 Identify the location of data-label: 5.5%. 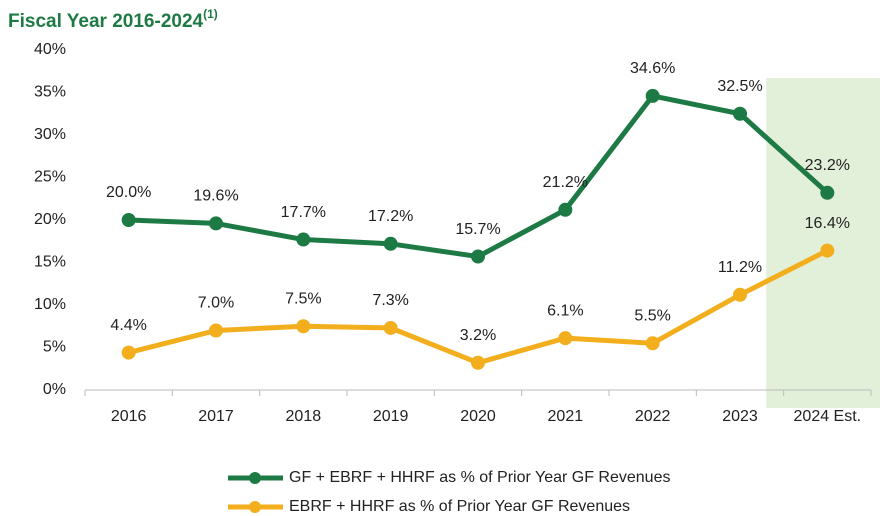
(652, 315).